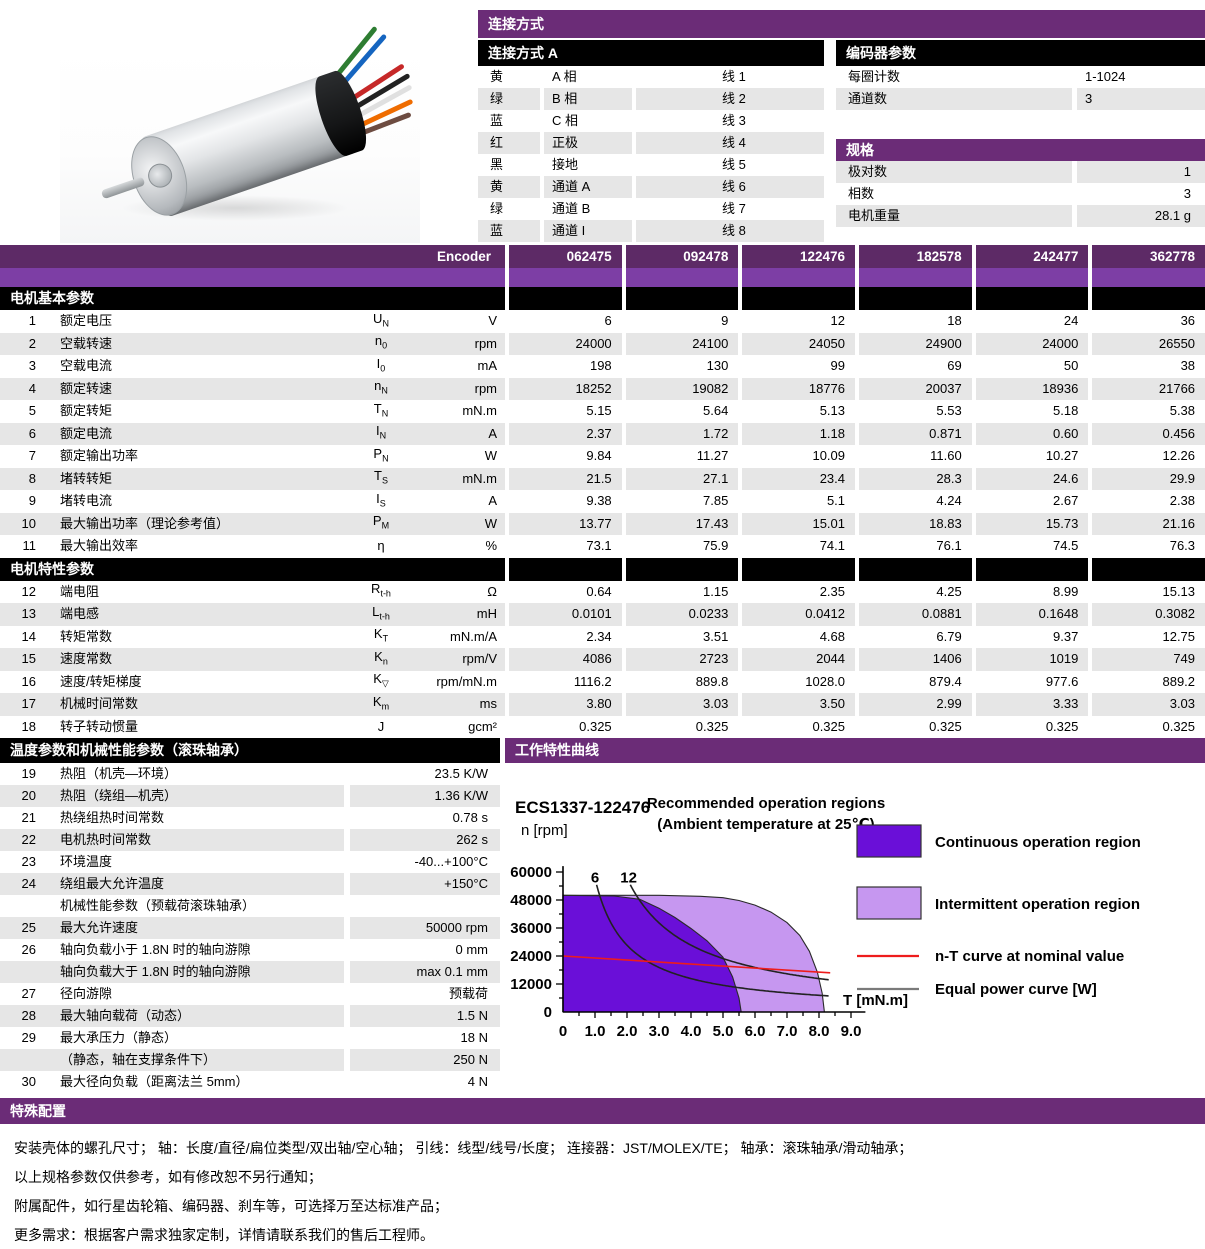 Image resolution: width=1205 pixels, height=1249 pixels. Describe the element at coordinates (799, 343) in the screenshot. I see `value-cell: 24050` at that location.